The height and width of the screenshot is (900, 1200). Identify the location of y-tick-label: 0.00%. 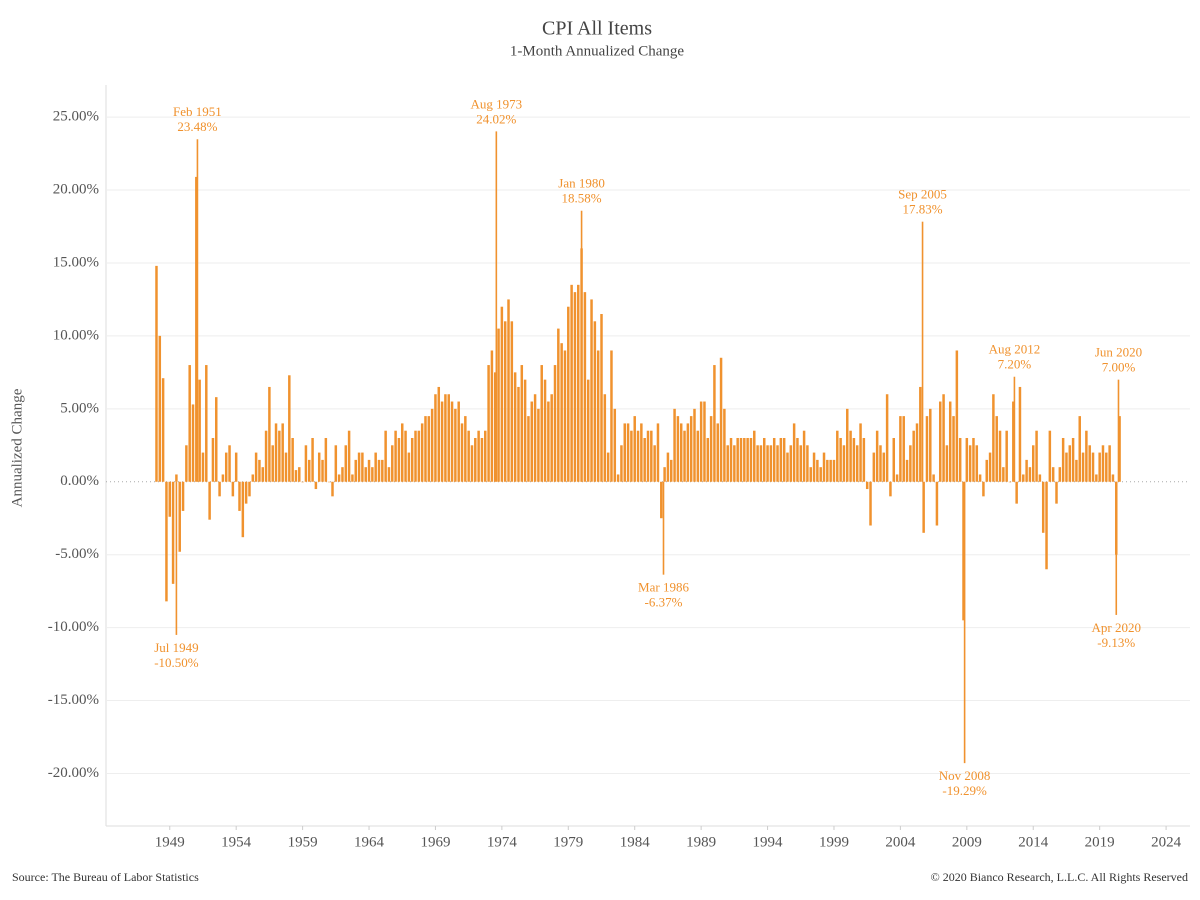
(79, 481).